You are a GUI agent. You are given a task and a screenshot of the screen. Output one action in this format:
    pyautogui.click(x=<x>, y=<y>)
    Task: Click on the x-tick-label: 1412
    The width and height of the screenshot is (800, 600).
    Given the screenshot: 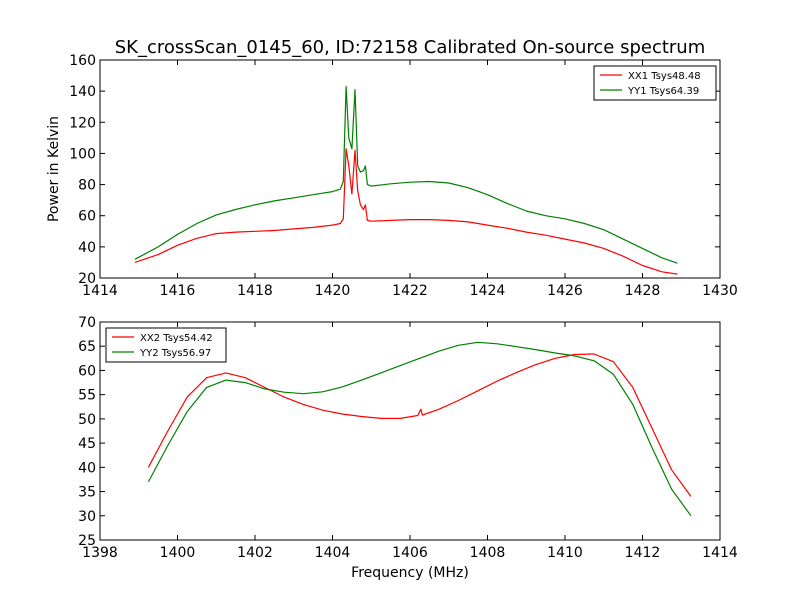 What is the action you would take?
    pyautogui.click(x=643, y=553)
    